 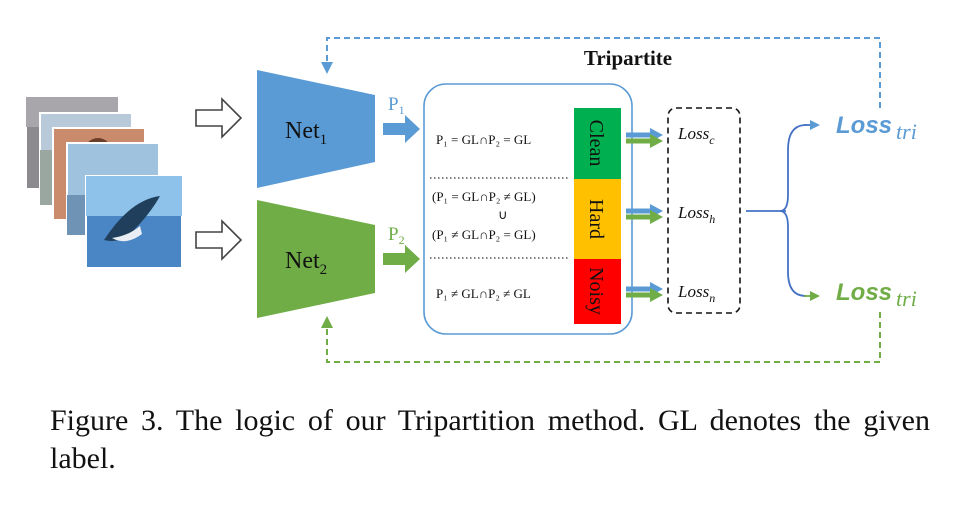 I want to click on noisy-arrows, so click(x=644, y=292).